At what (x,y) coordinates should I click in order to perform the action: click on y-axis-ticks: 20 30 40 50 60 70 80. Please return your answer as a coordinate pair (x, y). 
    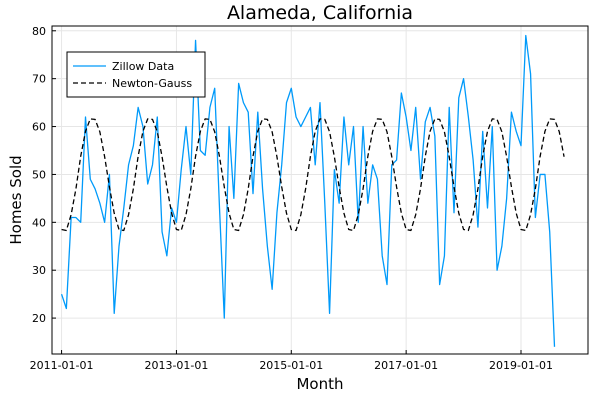
    Looking at the image, I should click on (44, 175).